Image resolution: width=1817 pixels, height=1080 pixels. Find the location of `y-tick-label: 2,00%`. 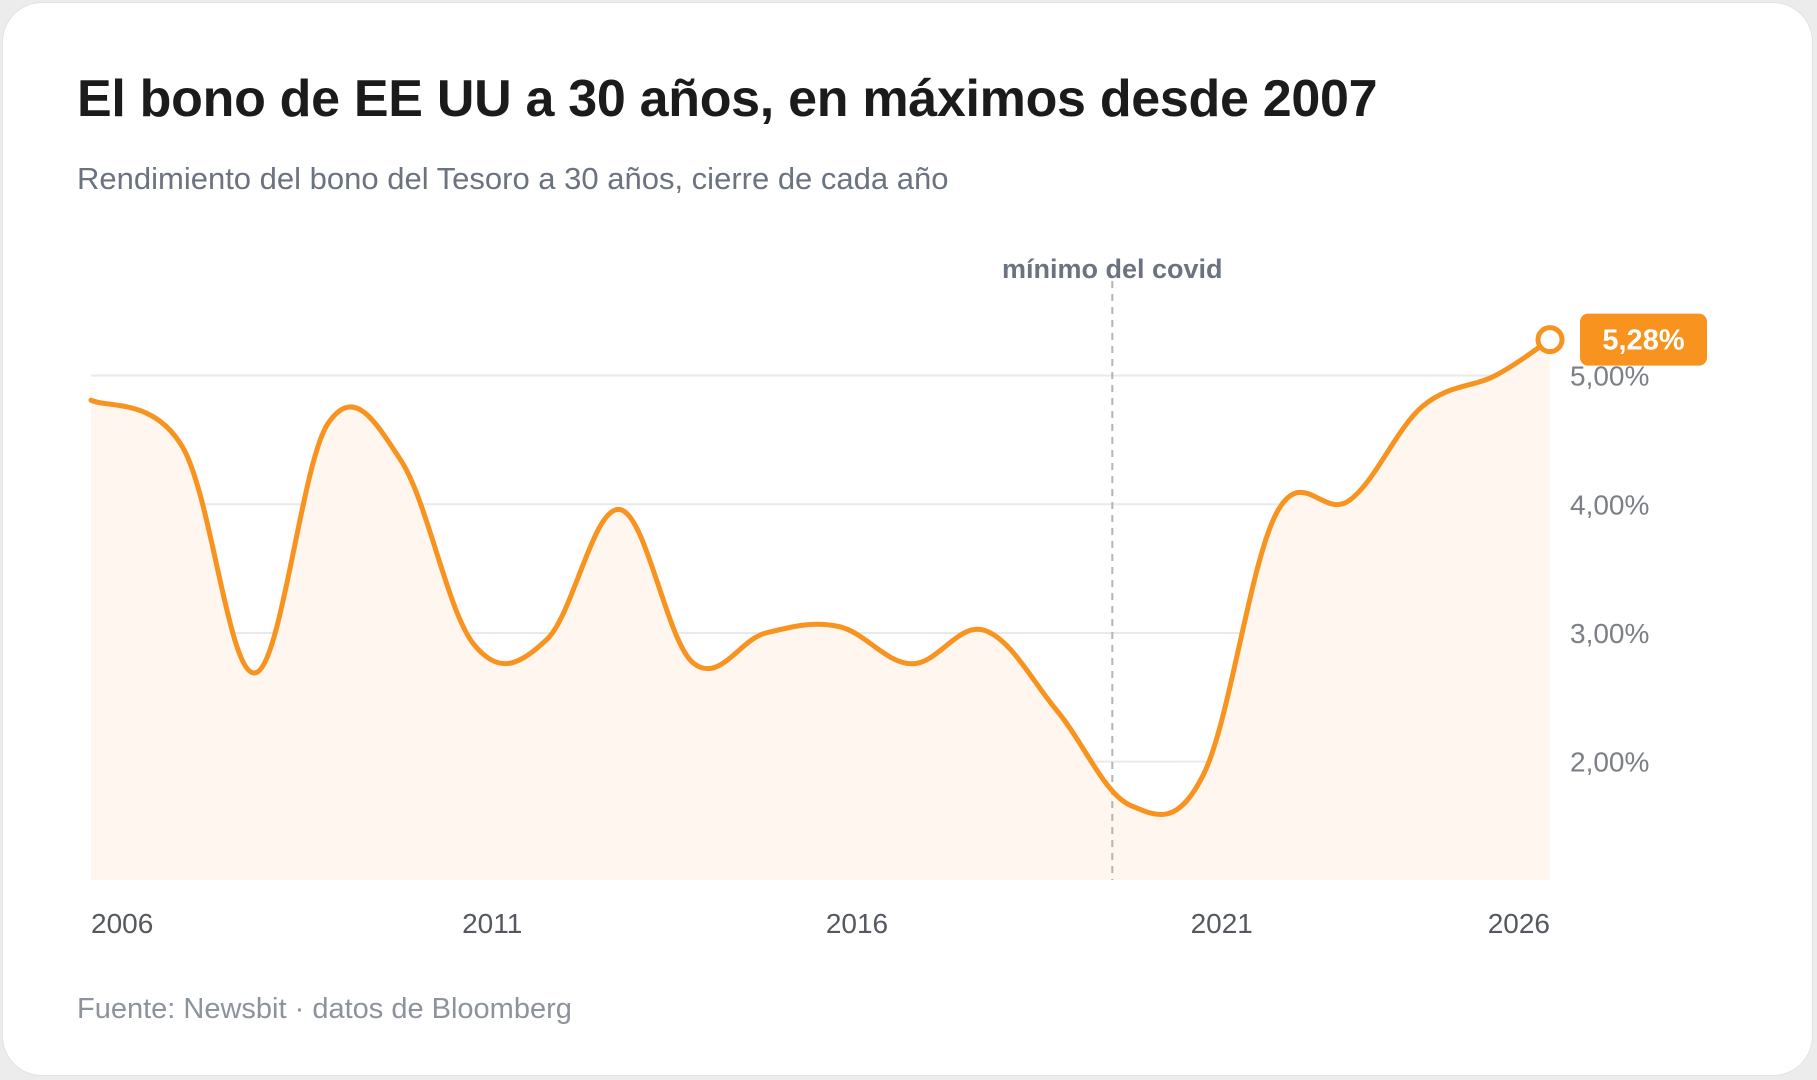

y-tick-label: 2,00% is located at coordinates (1609, 762).